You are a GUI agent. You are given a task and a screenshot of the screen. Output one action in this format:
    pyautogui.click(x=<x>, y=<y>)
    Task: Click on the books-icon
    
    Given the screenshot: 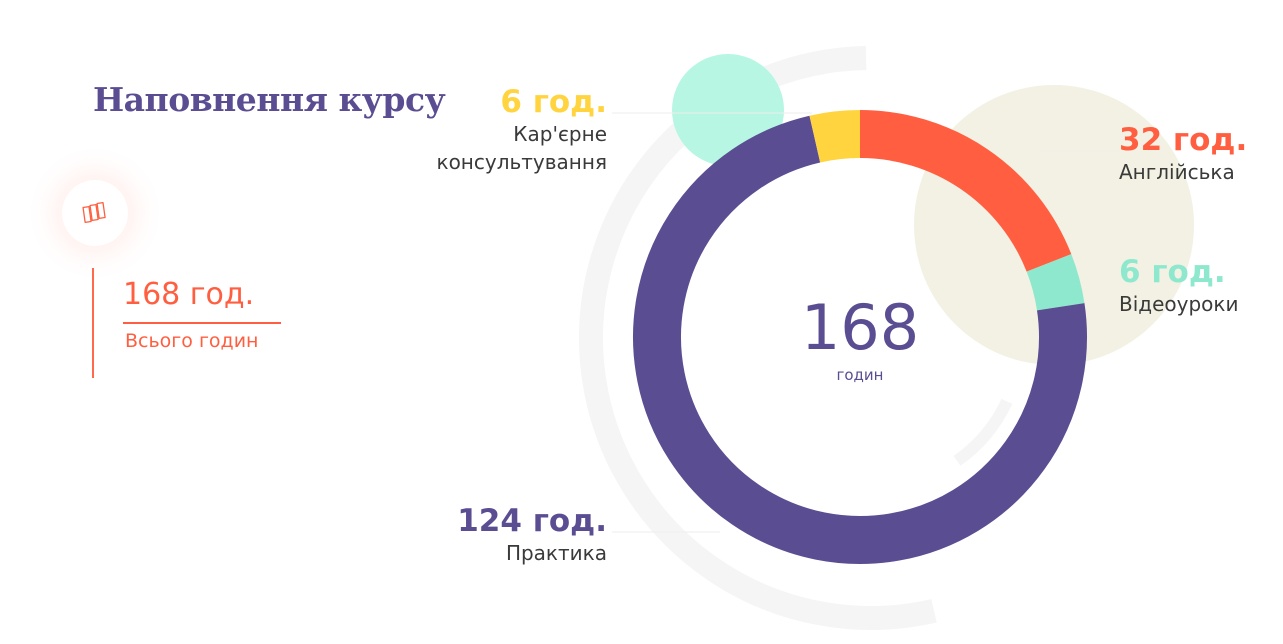 What is the action you would take?
    pyautogui.click(x=94, y=212)
    